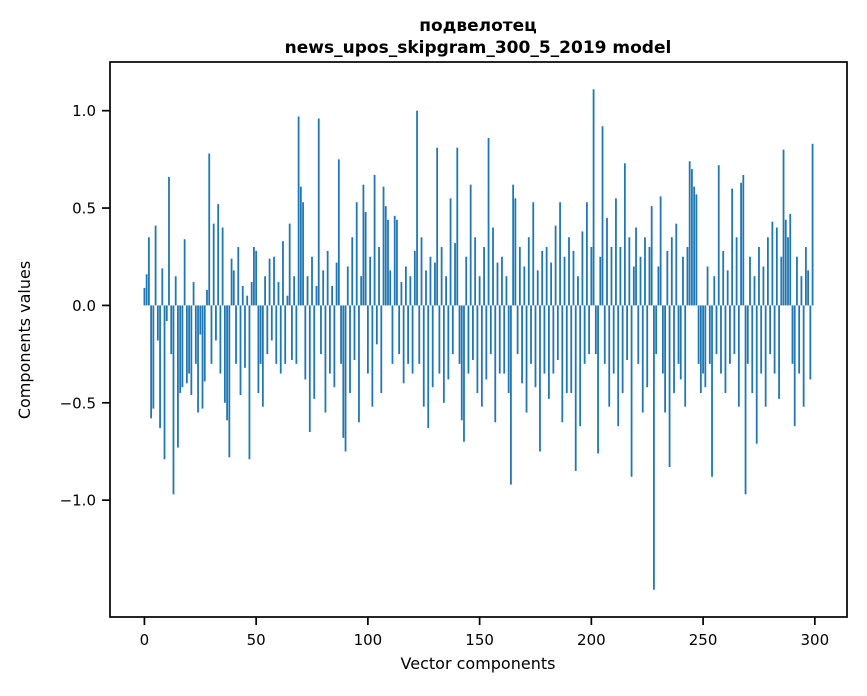 Image resolution: width=867 pixels, height=696 pixels. Describe the element at coordinates (815, 640) in the screenshot. I see `x-tick-label: 300` at that location.